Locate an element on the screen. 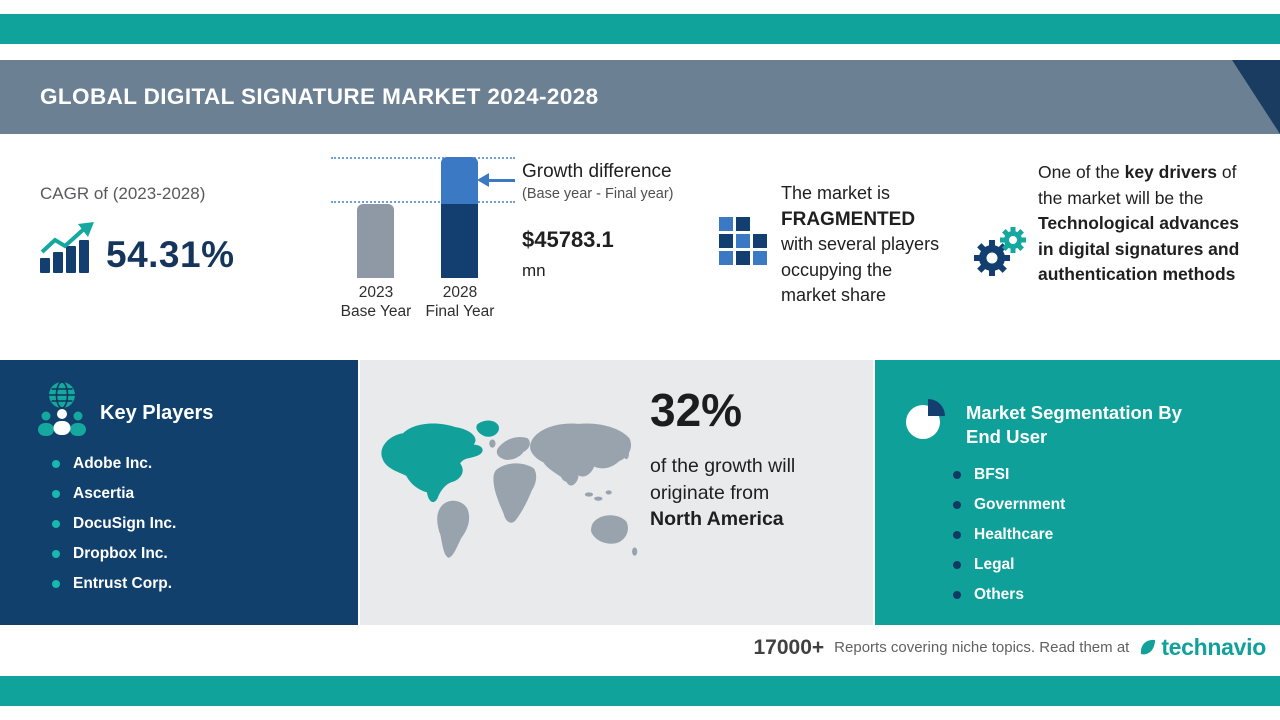  map-uk is located at coordinates (492, 443).